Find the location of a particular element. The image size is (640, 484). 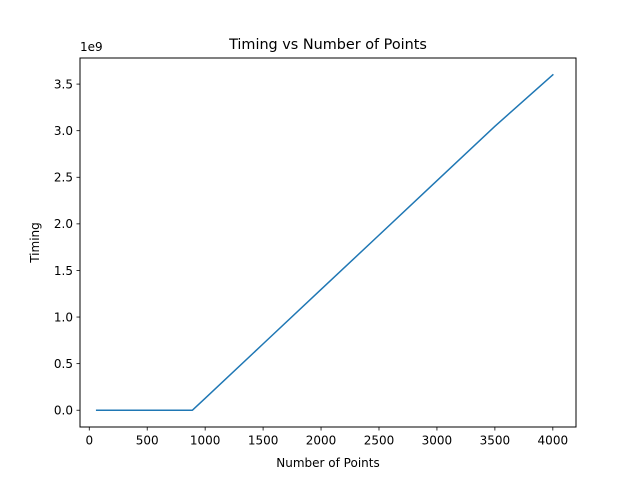

y-tick-label: 3.5 is located at coordinates (63, 84).